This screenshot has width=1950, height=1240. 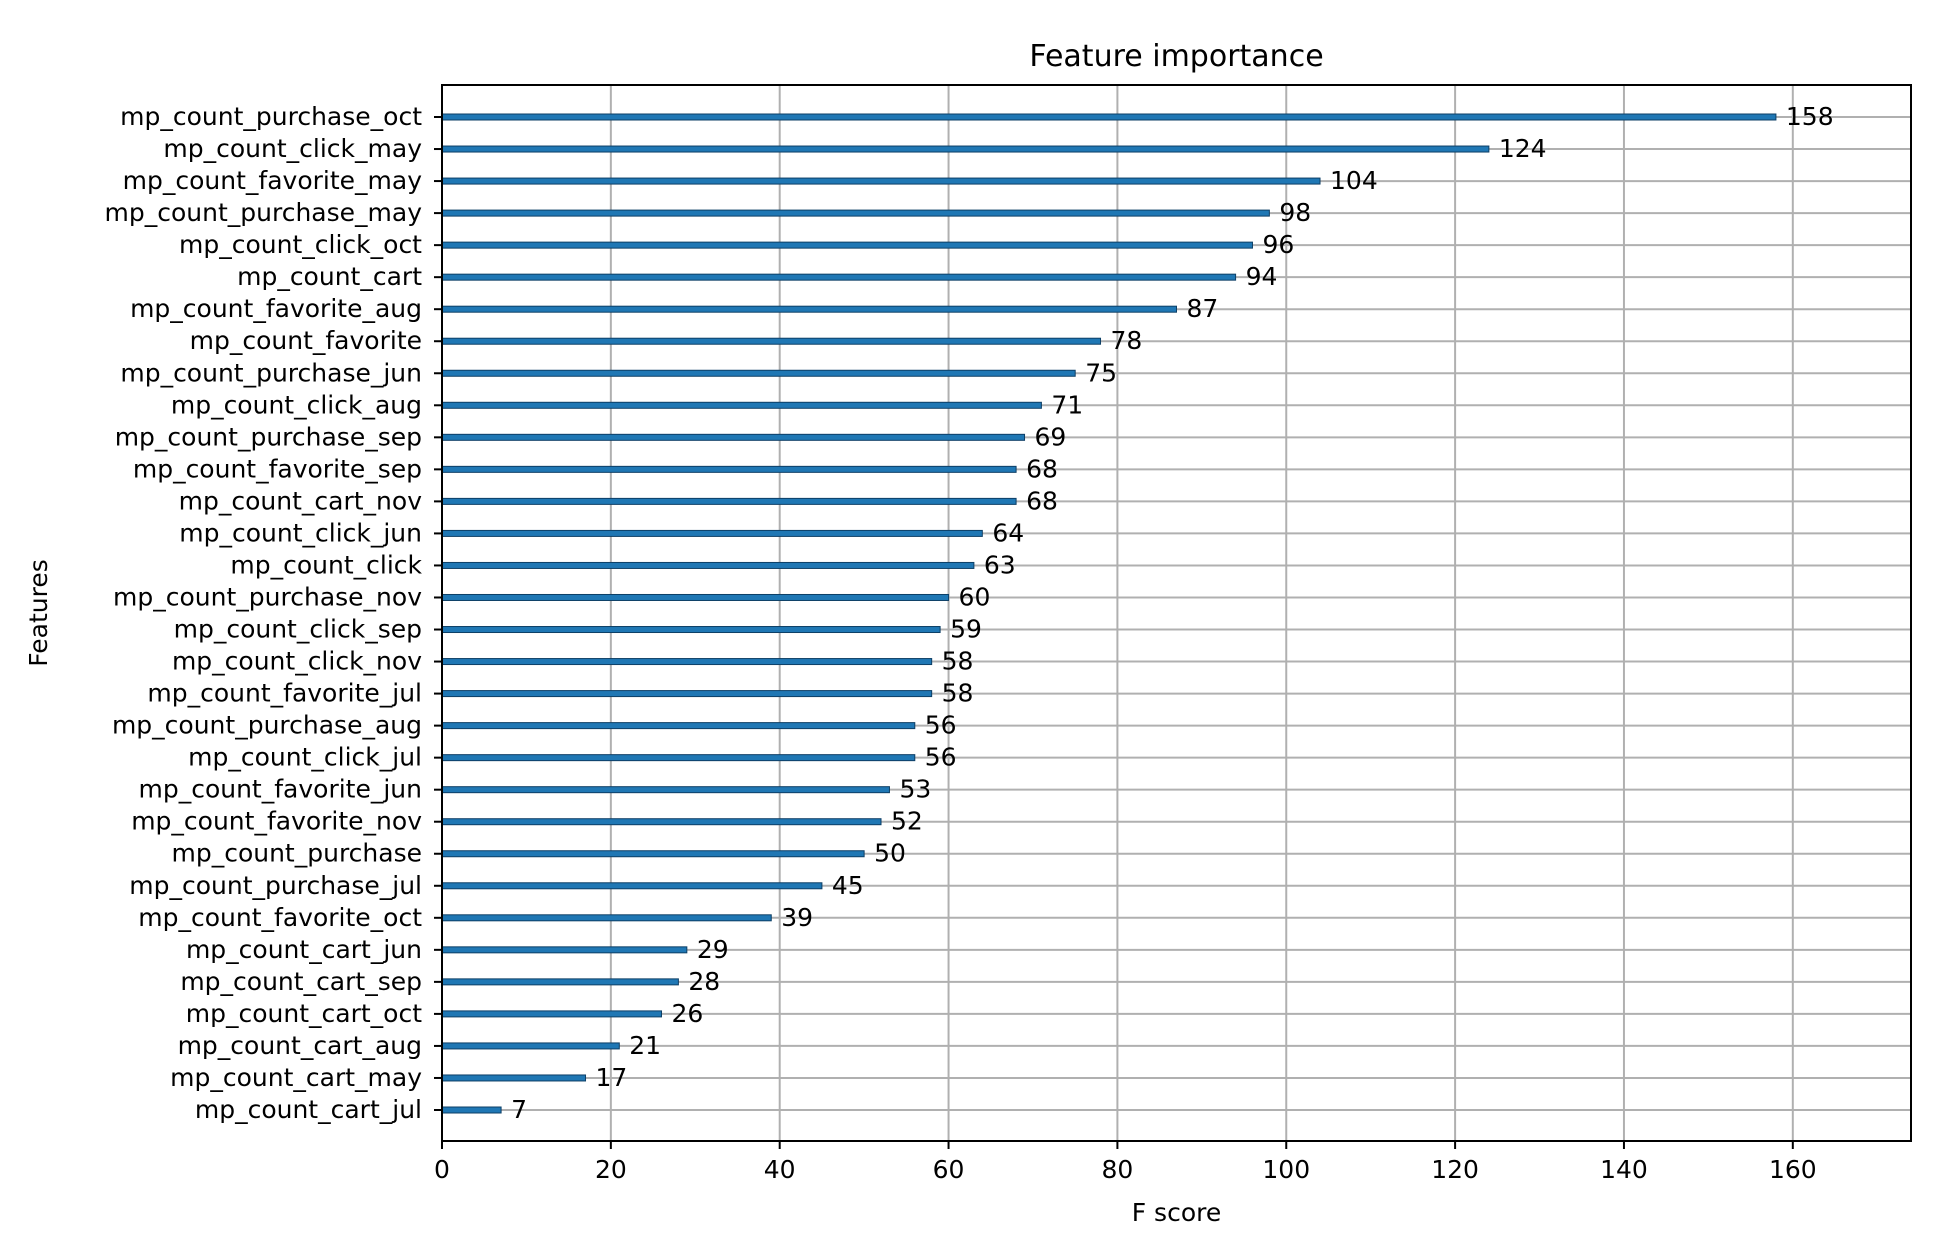 What do you see at coordinates (300, 532) in the screenshot?
I see `y-tick-label: mp_count_click_jun` at bounding box center [300, 532].